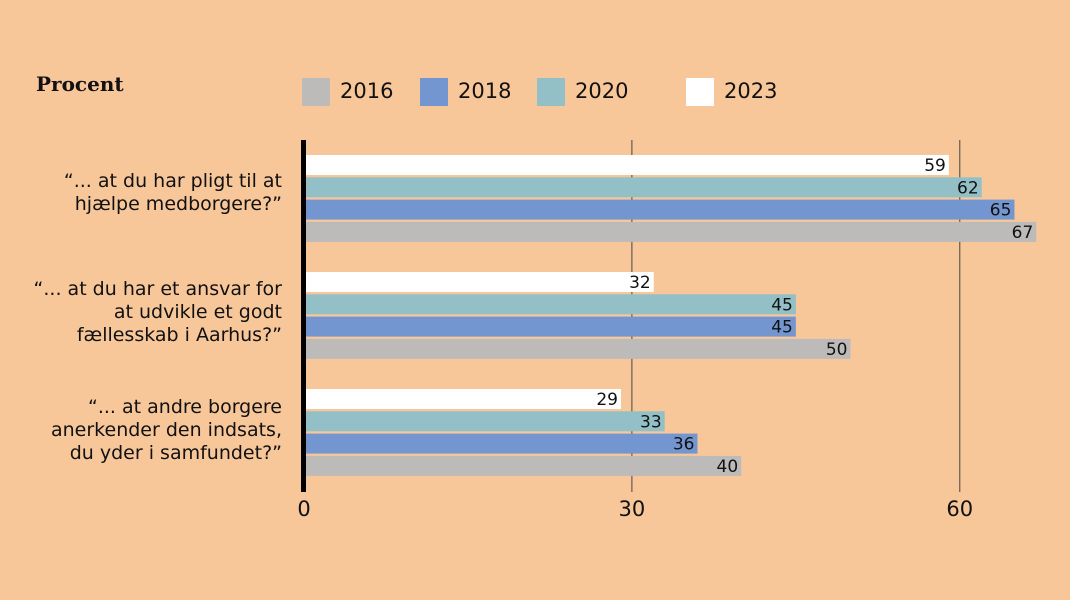  I want to click on x-tick-label-60: 60, so click(959, 509).